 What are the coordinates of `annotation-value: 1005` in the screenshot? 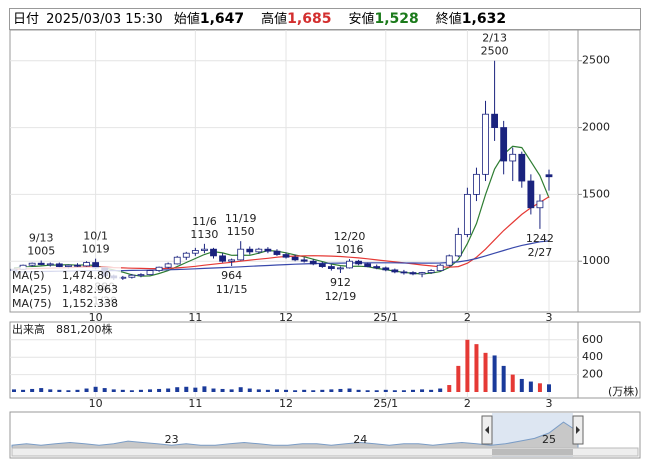 It's located at (41, 251).